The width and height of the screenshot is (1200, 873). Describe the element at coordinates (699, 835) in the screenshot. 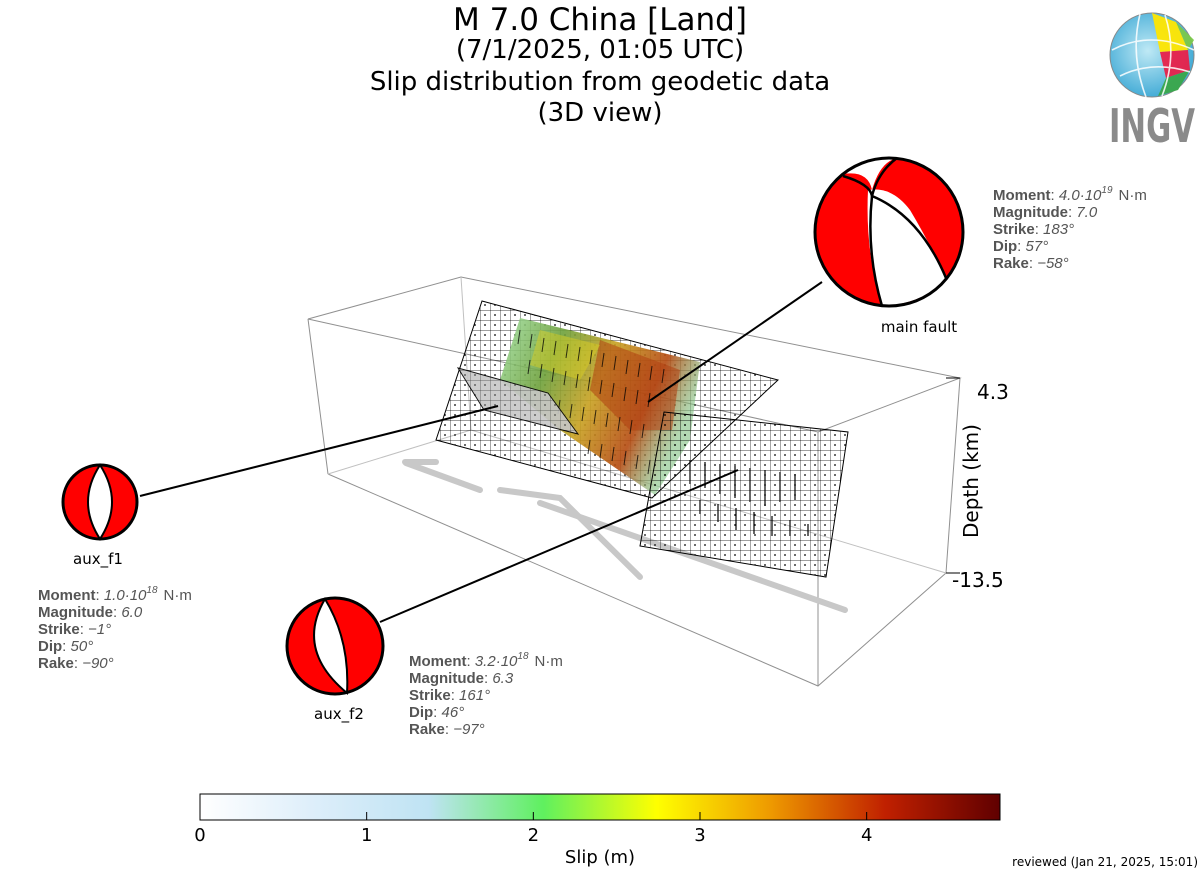

I see `colorbar-tick-label: 3` at that location.